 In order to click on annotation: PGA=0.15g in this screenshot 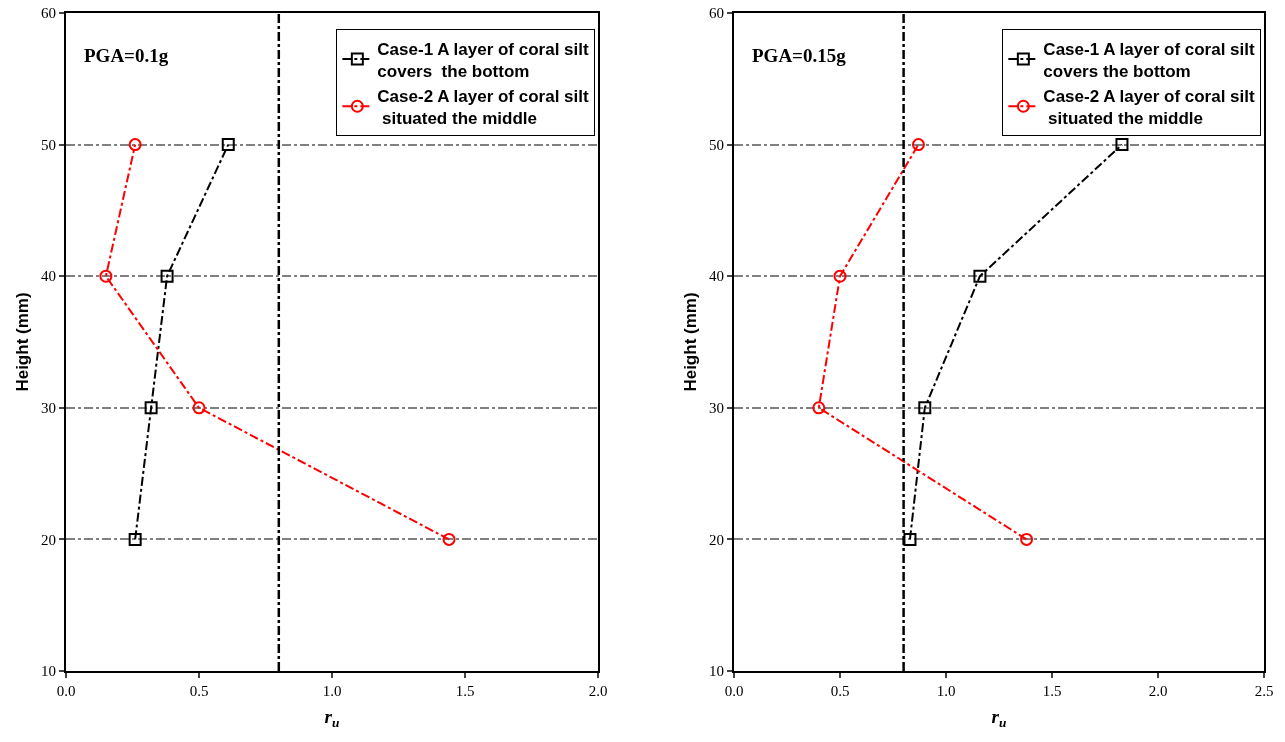, I will do `click(799, 55)`.